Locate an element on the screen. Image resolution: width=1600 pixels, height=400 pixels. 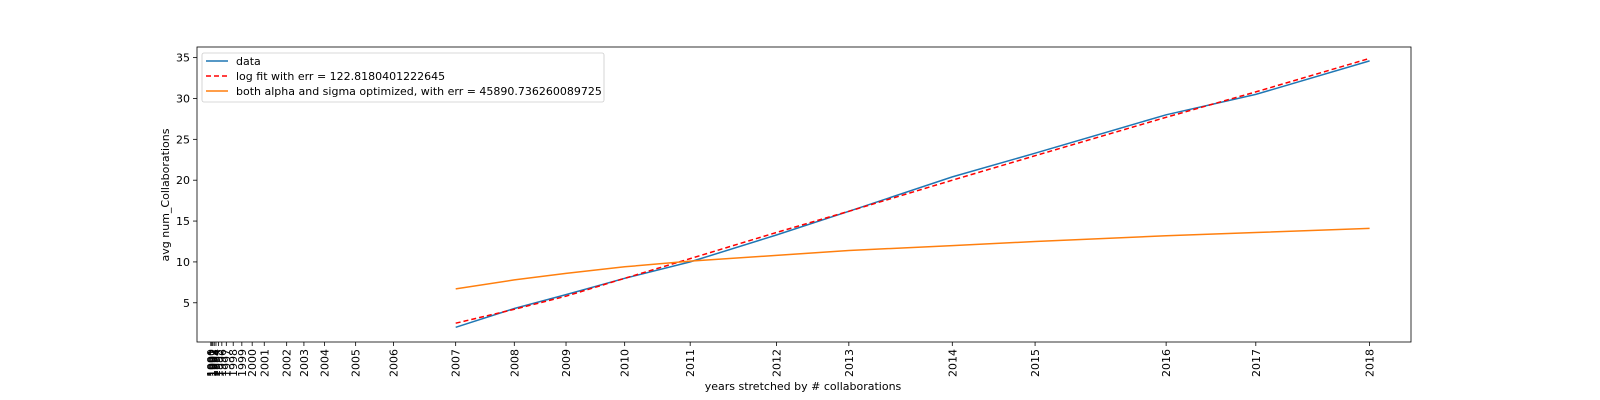
x-tick-label: 1999 is located at coordinates (242, 363).